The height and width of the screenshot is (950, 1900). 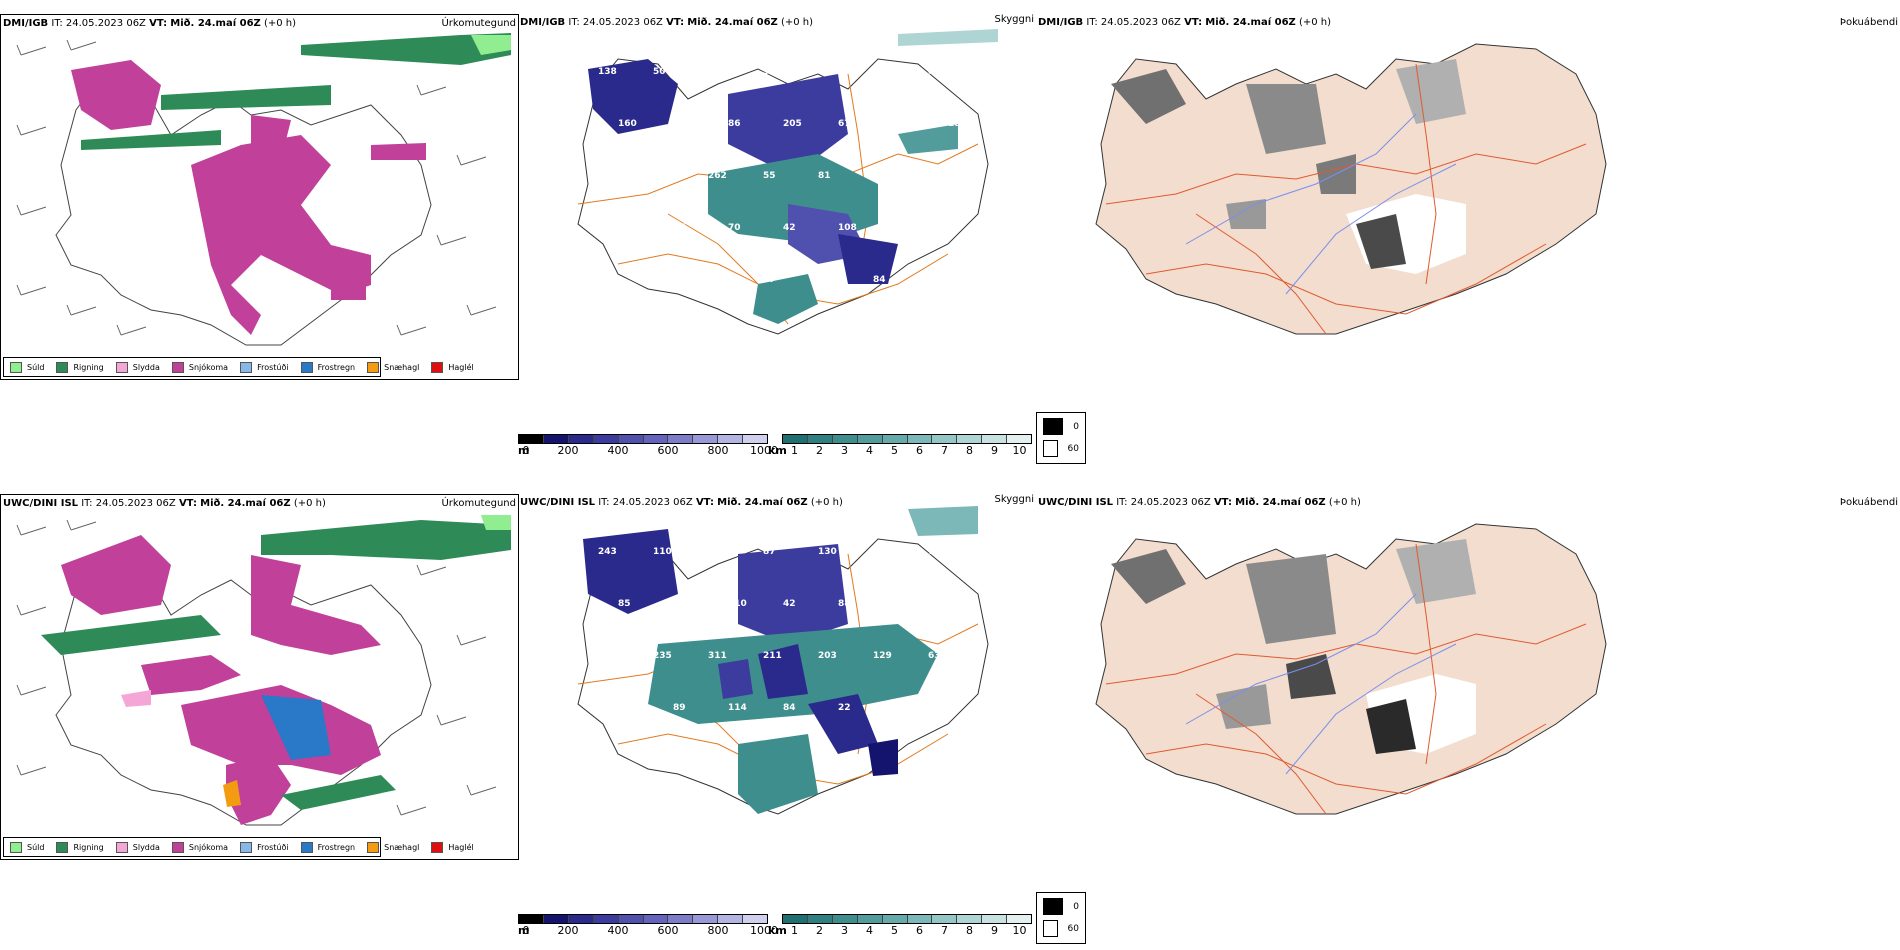 What do you see at coordinates (1351, 669) in the screenshot?
I see `fog-map-row2` at bounding box center [1351, 669].